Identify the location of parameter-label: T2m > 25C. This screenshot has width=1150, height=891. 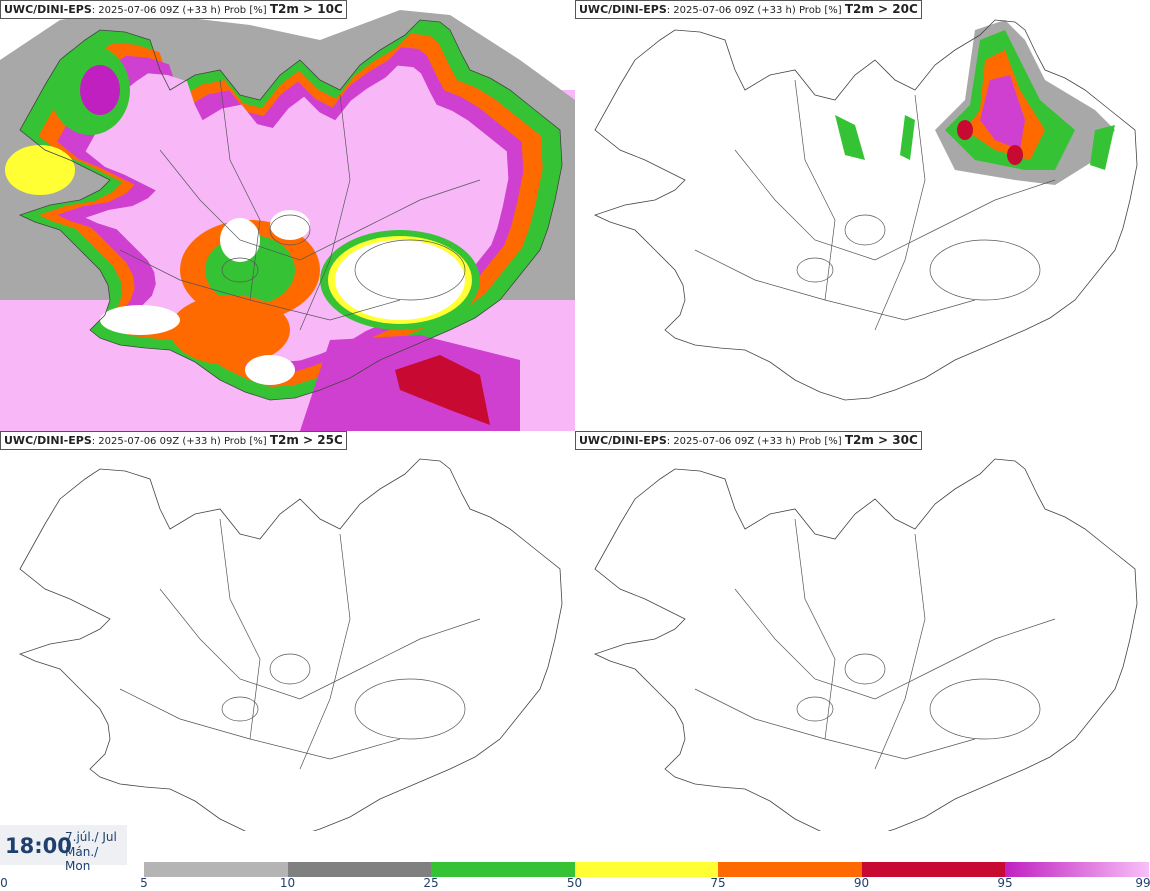
(306, 440).